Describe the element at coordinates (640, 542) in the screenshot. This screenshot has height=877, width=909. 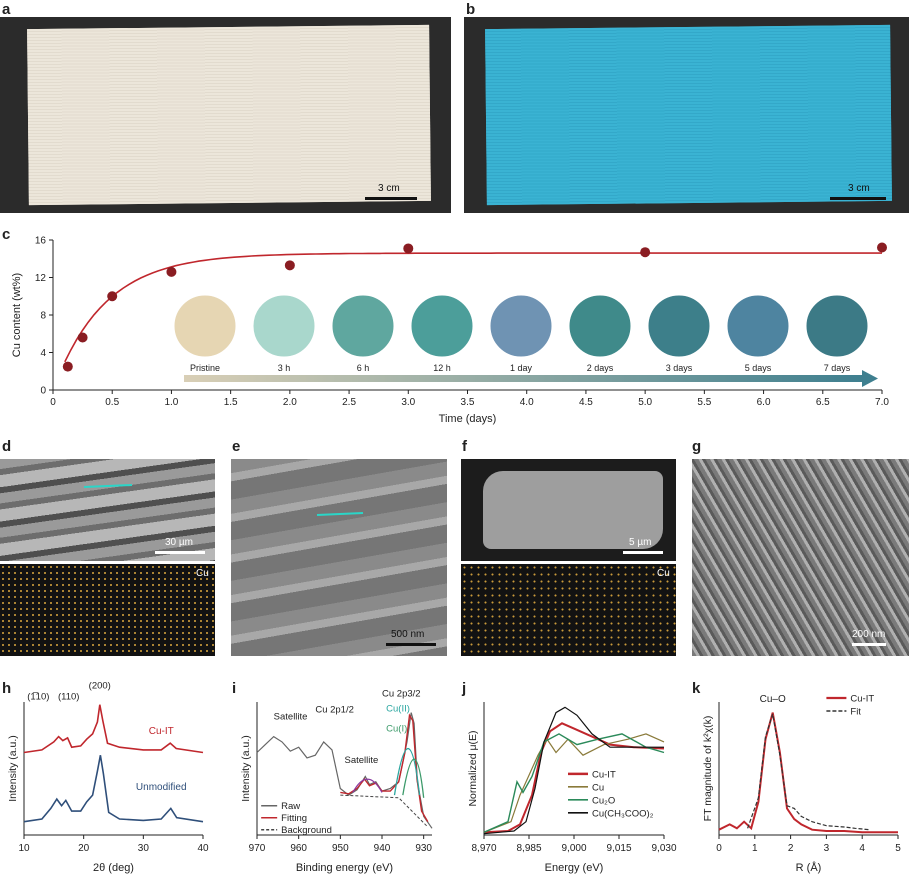
I see `scale-bar-label: 5 µm` at that location.